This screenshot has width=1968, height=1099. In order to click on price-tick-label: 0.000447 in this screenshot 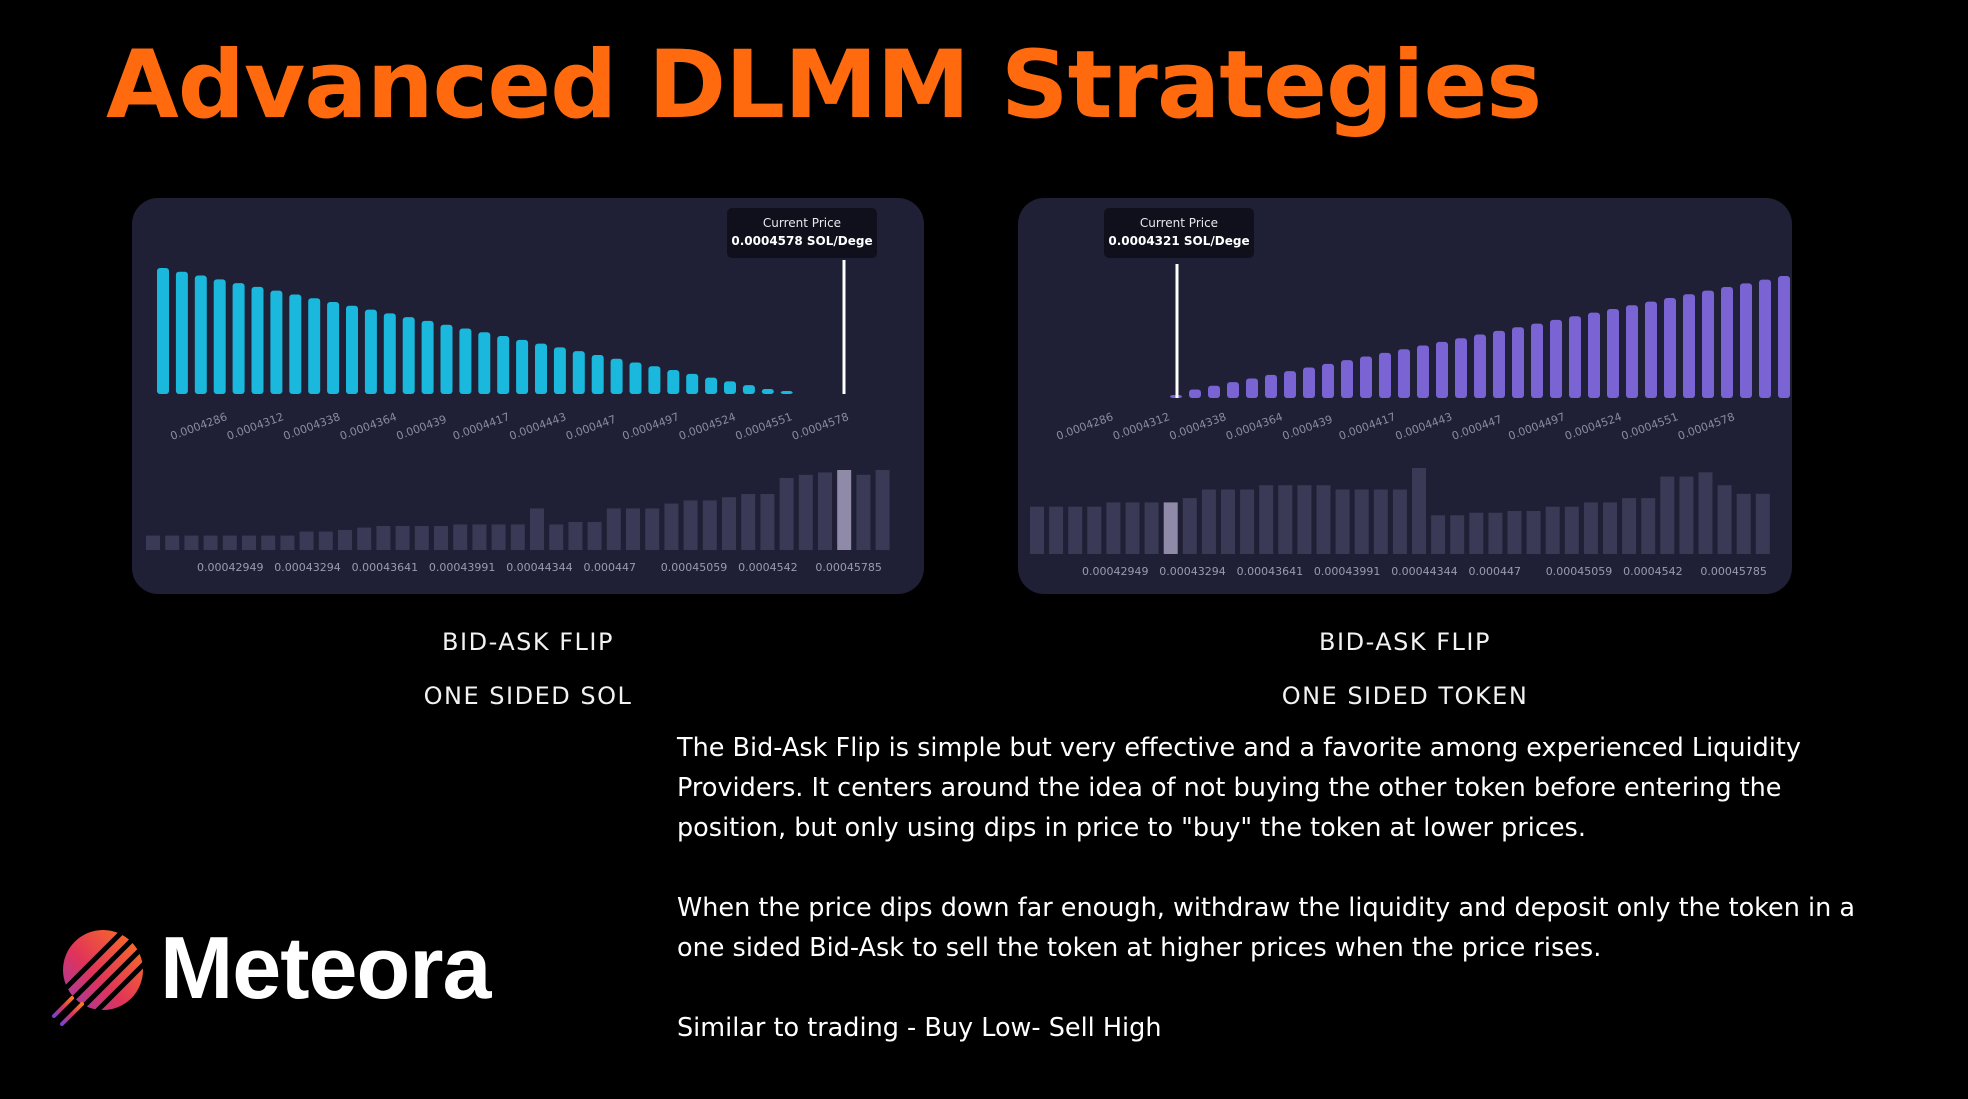, I will do `click(1477, 428)`.